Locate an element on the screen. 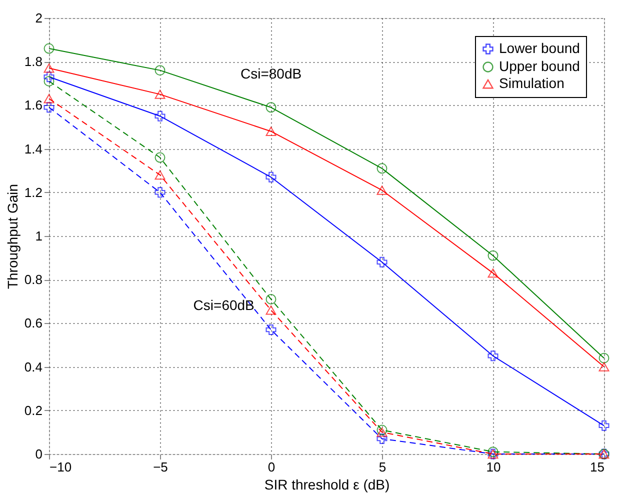 The width and height of the screenshot is (627, 496). x-tick-label: 5 is located at coordinates (382, 467).